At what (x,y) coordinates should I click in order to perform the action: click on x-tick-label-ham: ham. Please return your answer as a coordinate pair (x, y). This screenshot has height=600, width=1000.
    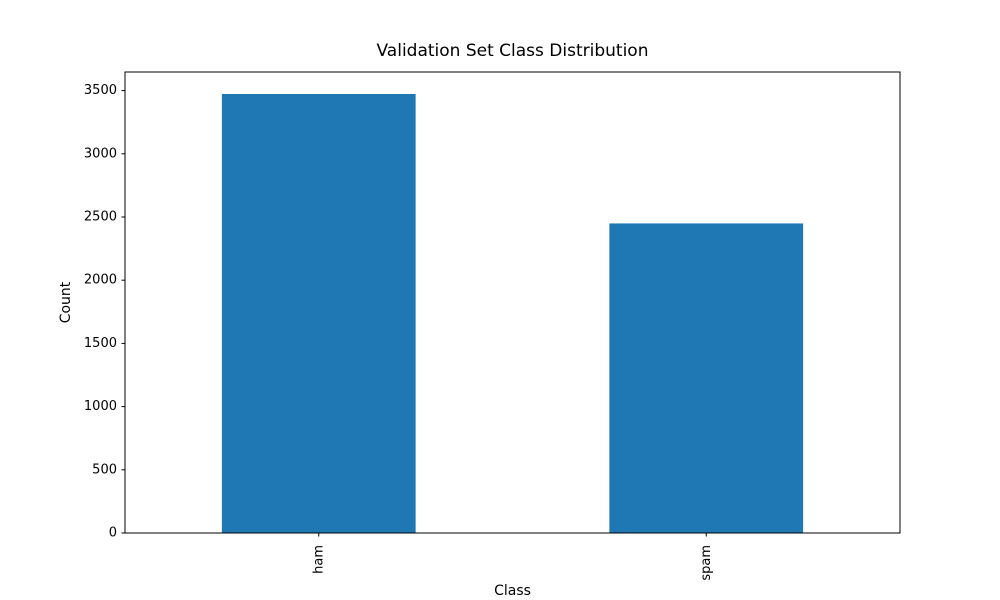
    Looking at the image, I should click on (318, 559).